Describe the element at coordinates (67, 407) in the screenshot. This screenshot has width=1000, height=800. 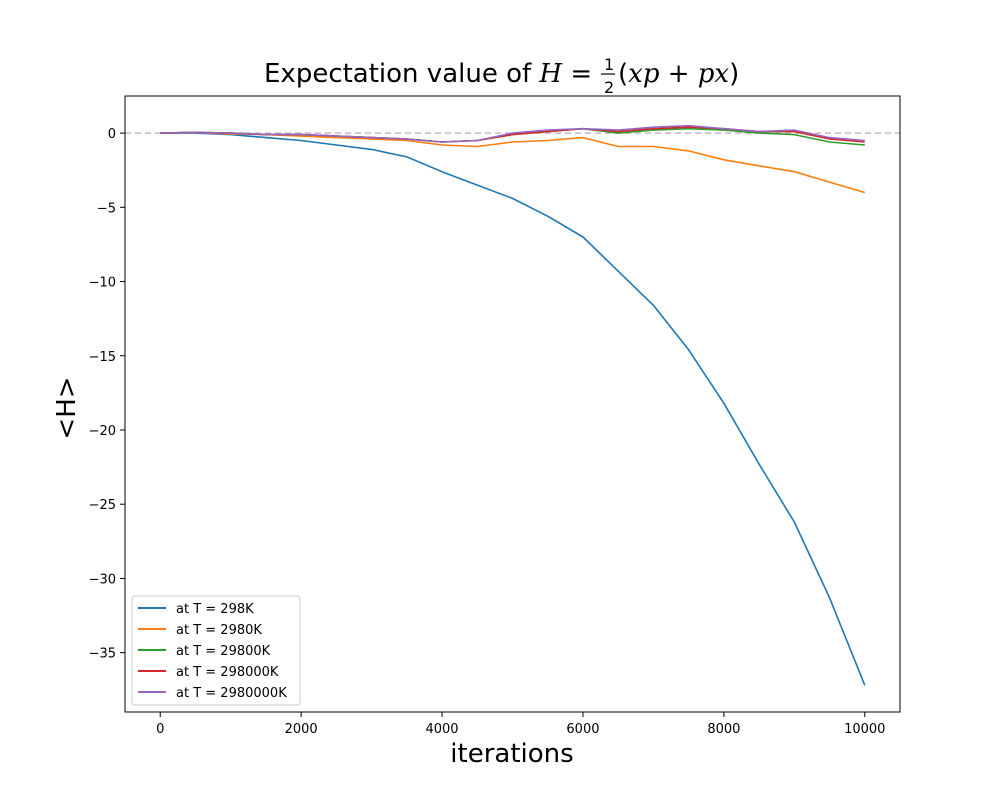
I see `y-axis-label: <H>` at that location.